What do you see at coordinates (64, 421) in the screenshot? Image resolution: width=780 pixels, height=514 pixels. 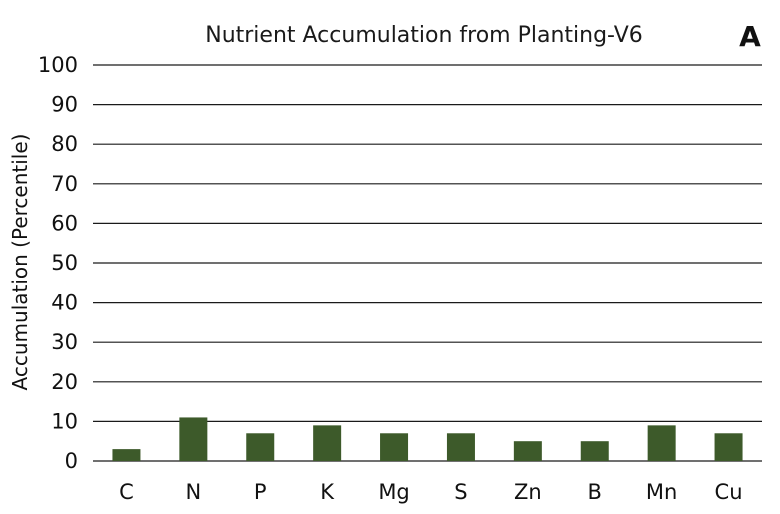 I see `y-tick-label: 10` at bounding box center [64, 421].